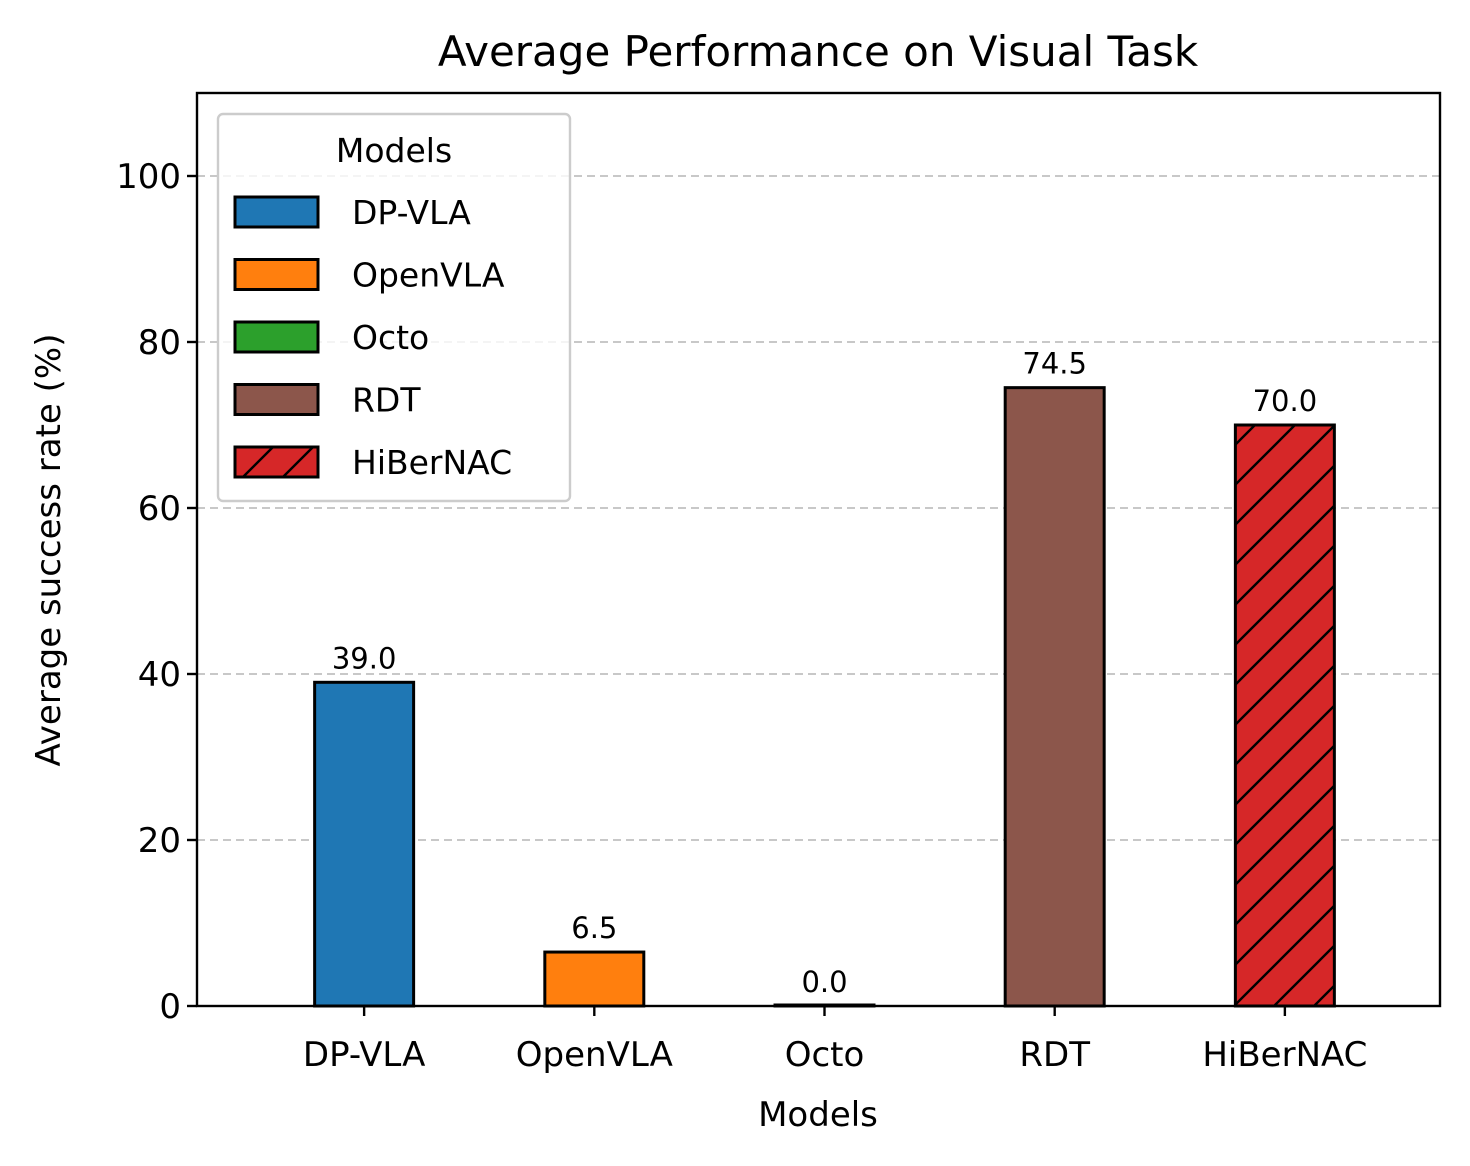 This screenshot has width=1470, height=1166. Describe the element at coordinates (156, 592) in the screenshot. I see `y-axis-ticks: 0 20 40 60 80 100` at that location.